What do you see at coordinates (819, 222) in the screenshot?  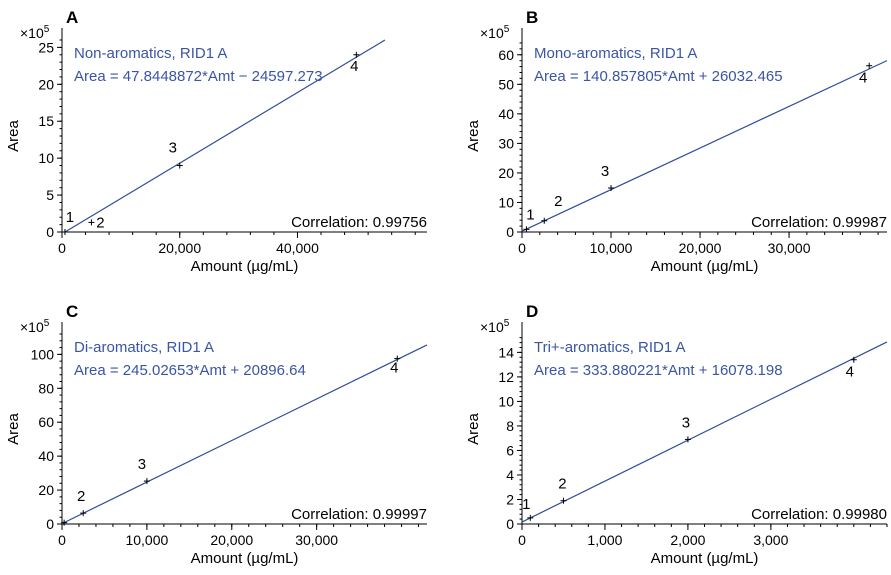 I see `correlation-label: Correlation: 0.99987` at bounding box center [819, 222].